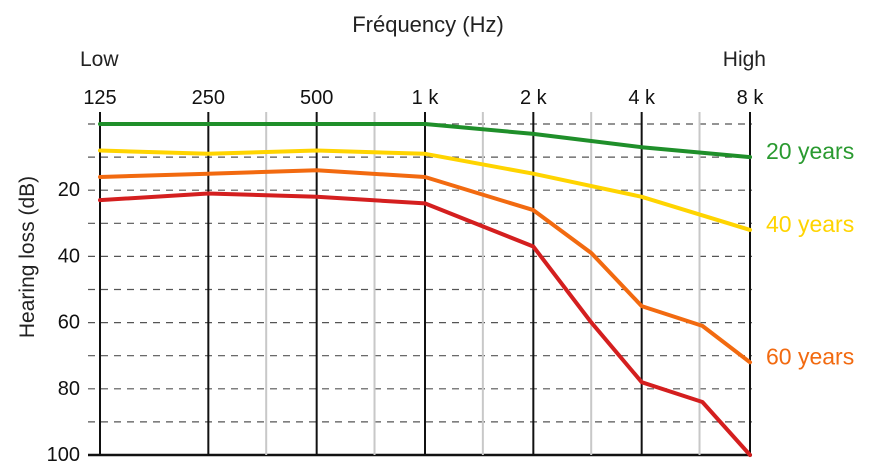  I want to click on series-labels: 20 years 40 years 60 years, so click(810, 253).